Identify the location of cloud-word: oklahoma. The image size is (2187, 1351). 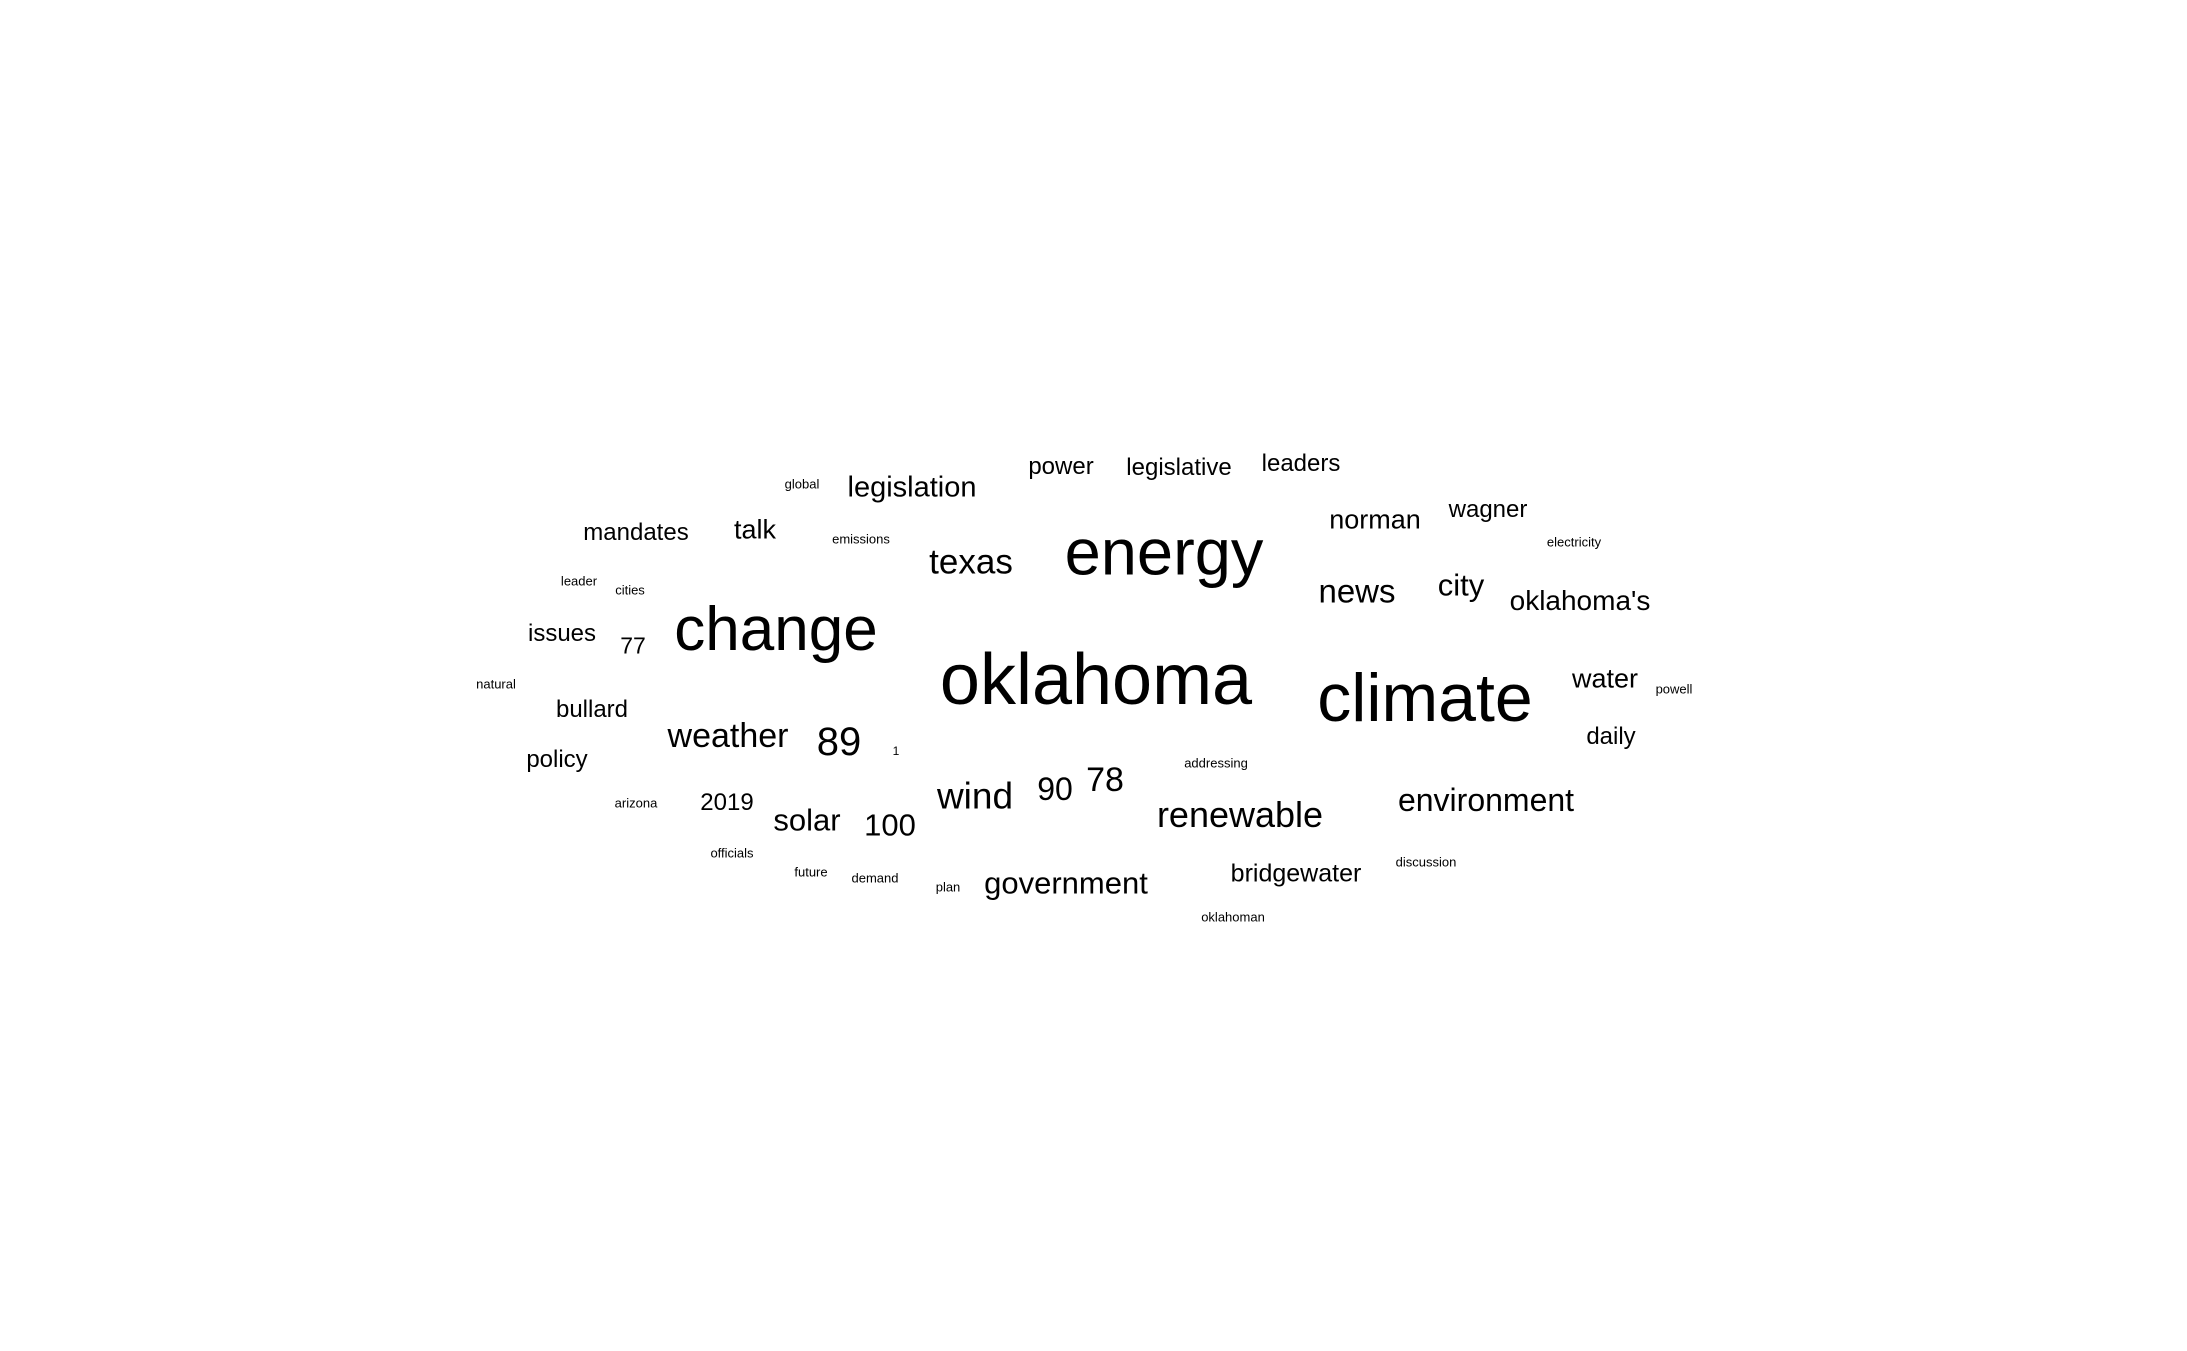
(1096, 680).